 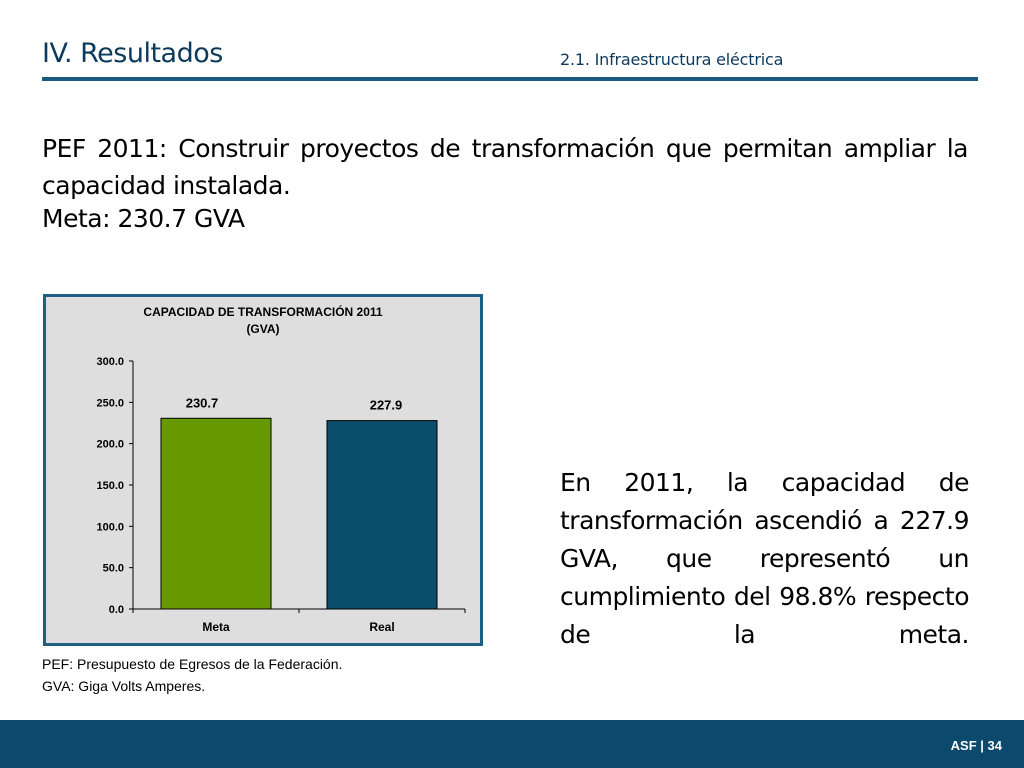 I want to click on bar-value-label: 227.9, so click(x=386, y=405).